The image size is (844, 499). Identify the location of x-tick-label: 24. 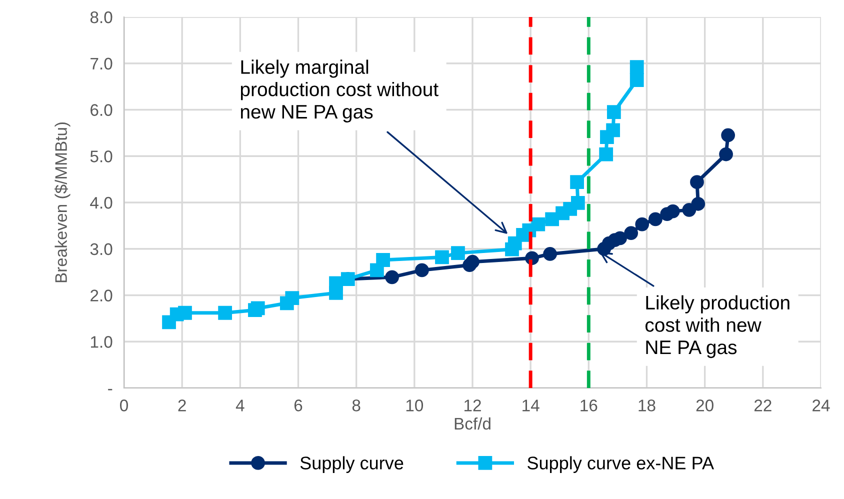
(821, 406).